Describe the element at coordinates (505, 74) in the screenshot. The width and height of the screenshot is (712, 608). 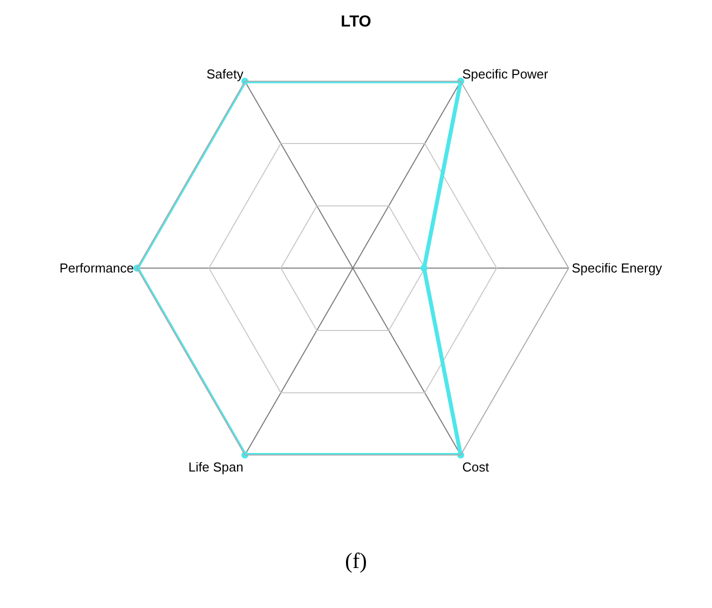
I see `spoke-label: Specific Power` at that location.